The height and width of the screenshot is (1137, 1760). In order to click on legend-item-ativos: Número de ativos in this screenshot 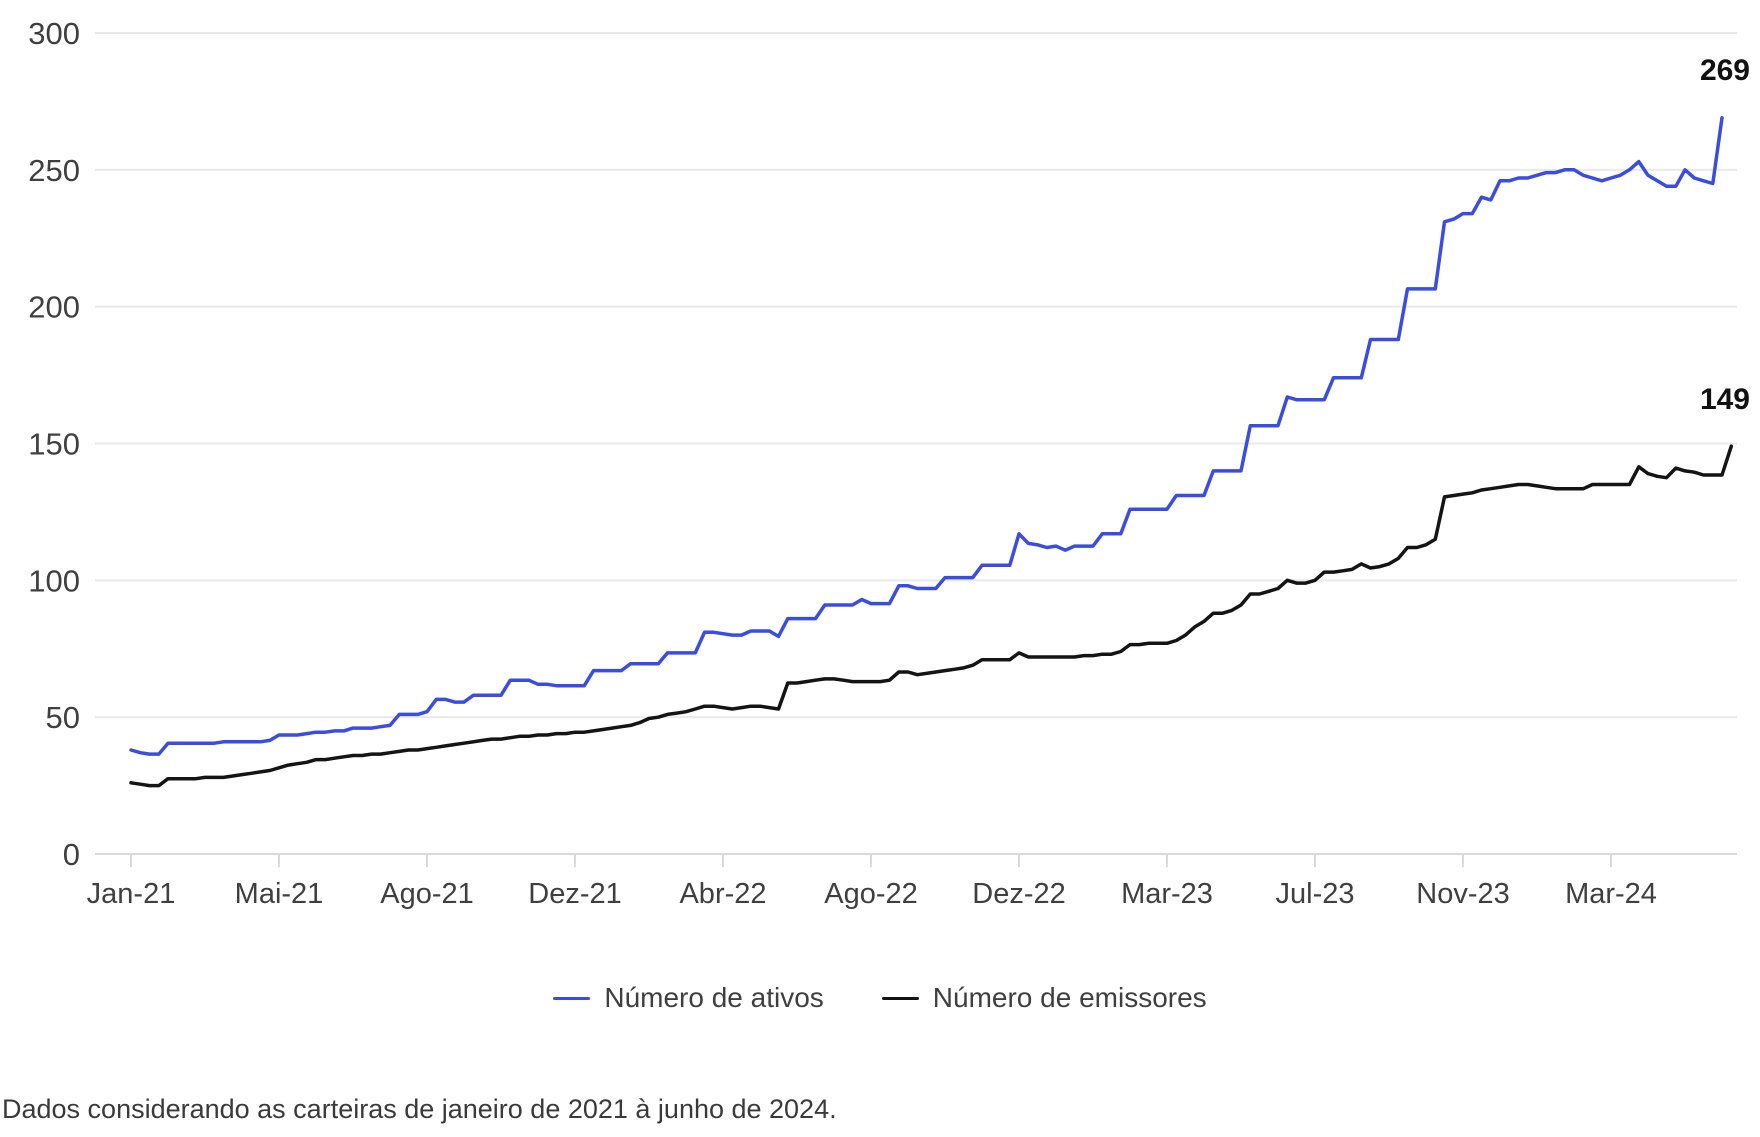, I will do `click(688, 998)`.